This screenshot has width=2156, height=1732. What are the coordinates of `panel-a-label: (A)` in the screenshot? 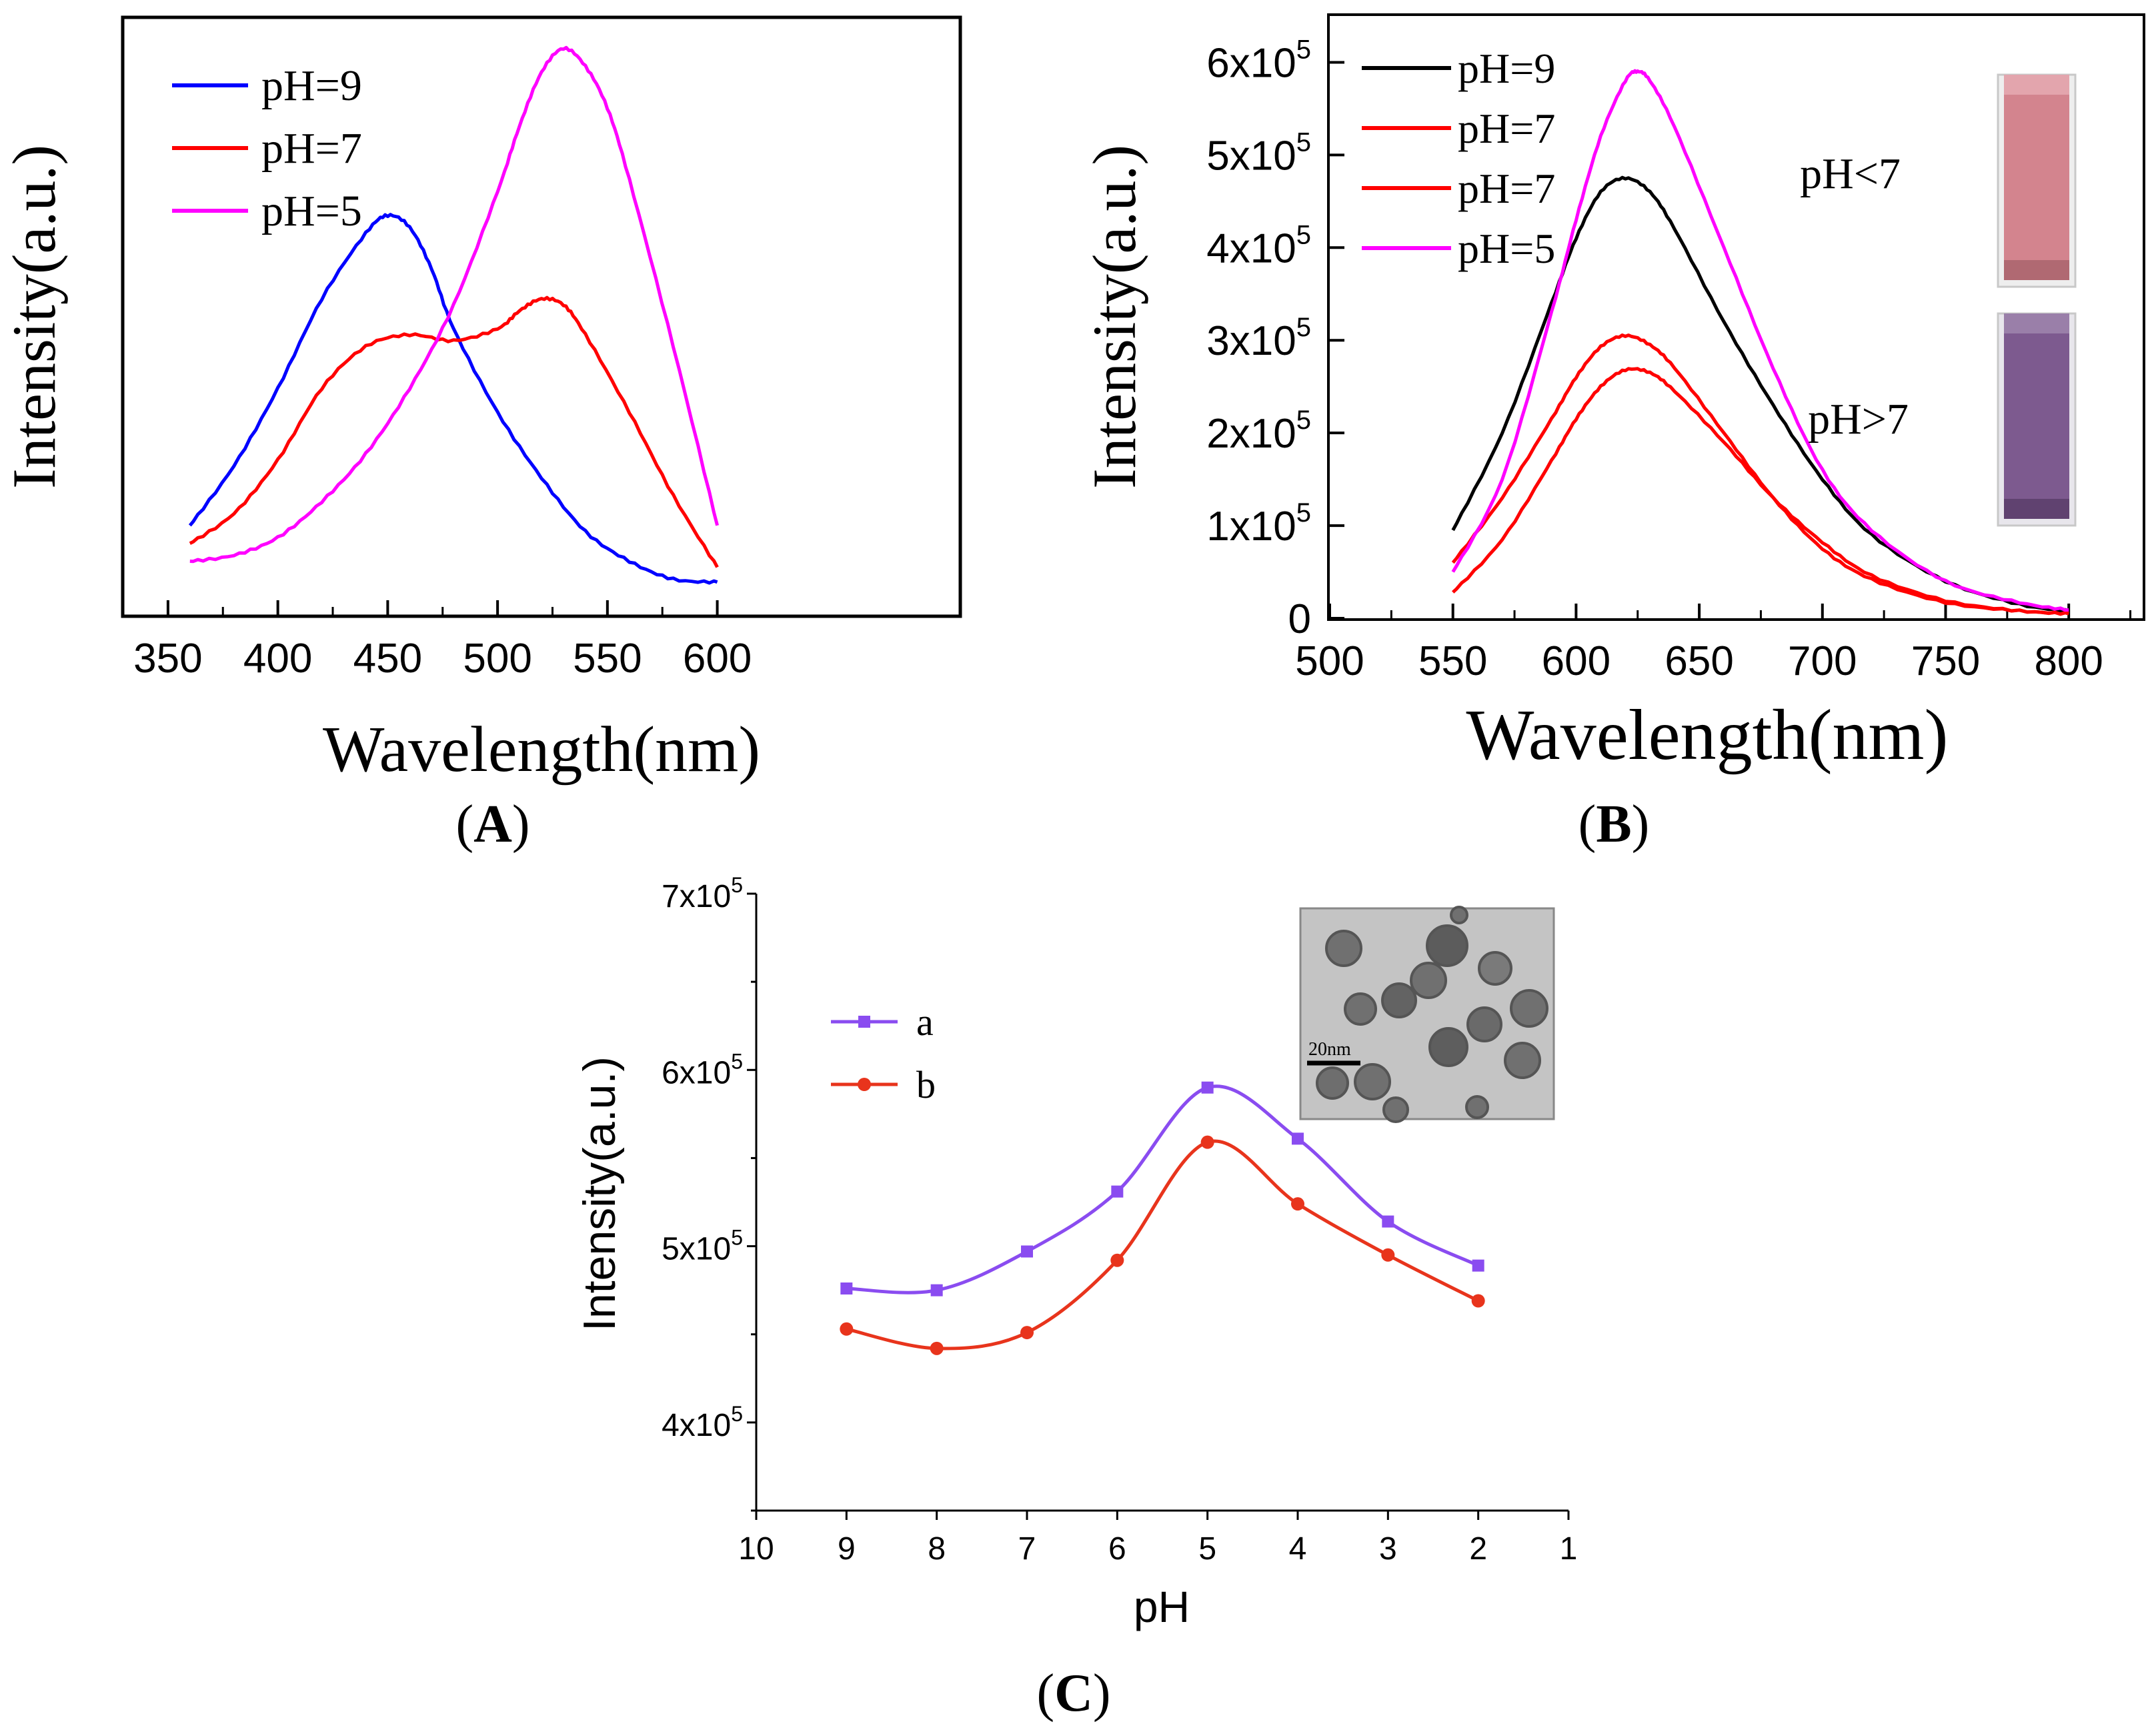 It's located at (492, 824).